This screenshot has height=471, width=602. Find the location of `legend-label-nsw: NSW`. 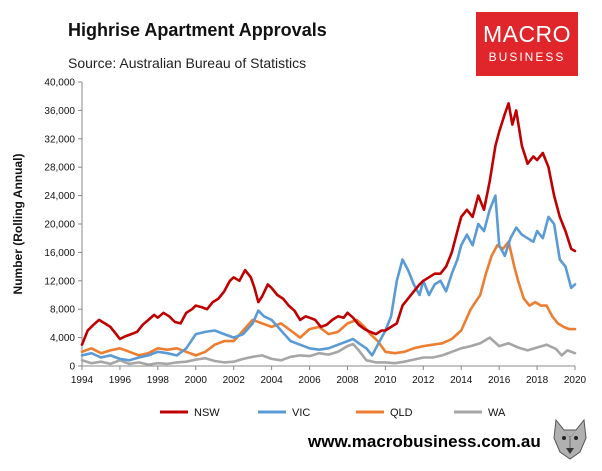

legend-label-nsw: NSW is located at coordinates (207, 413).